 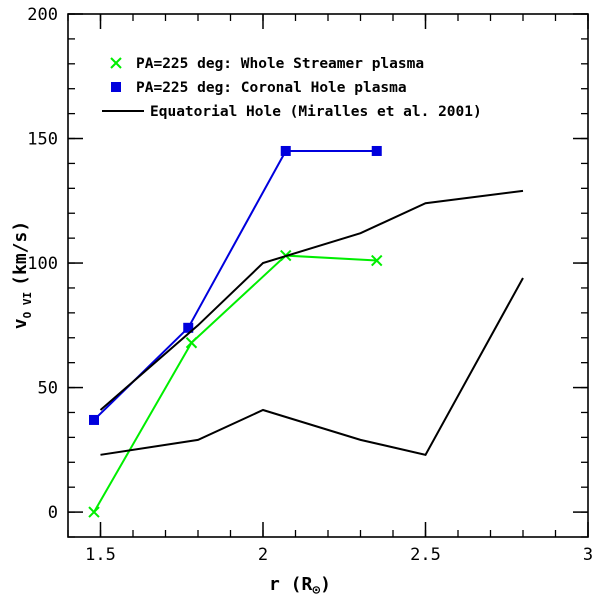 What do you see at coordinates (42, 15) in the screenshot?
I see `y-tick-label: 200` at bounding box center [42, 15].